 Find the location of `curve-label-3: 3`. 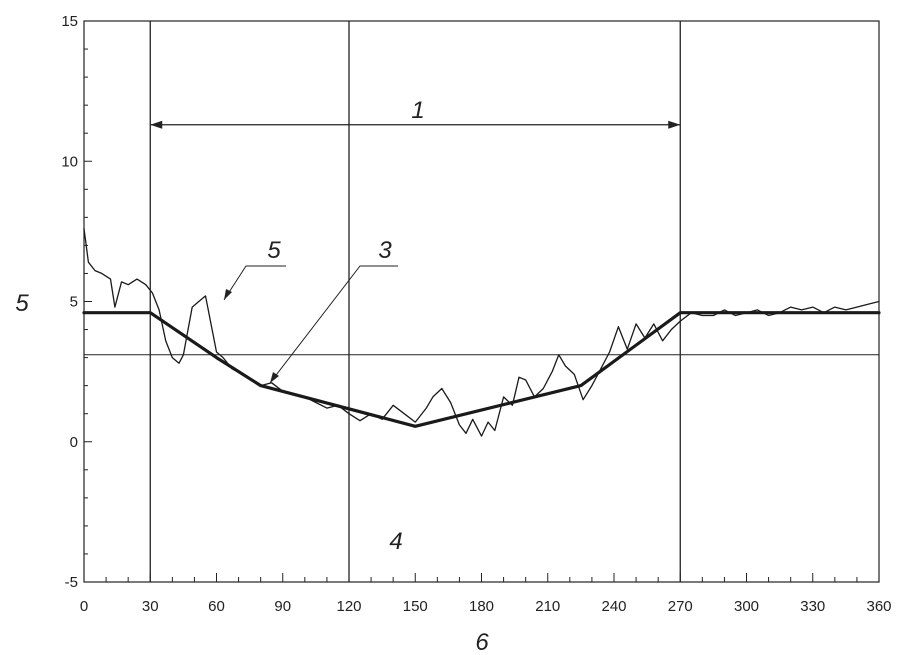

curve-label-3: 3 is located at coordinates (385, 250).